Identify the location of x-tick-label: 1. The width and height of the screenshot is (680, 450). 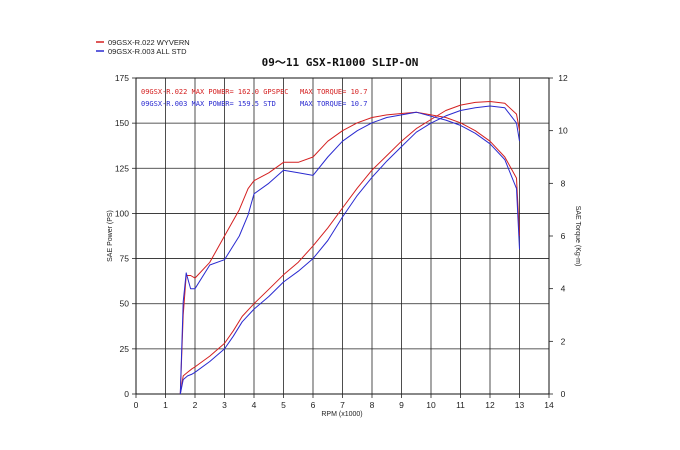
(165, 405).